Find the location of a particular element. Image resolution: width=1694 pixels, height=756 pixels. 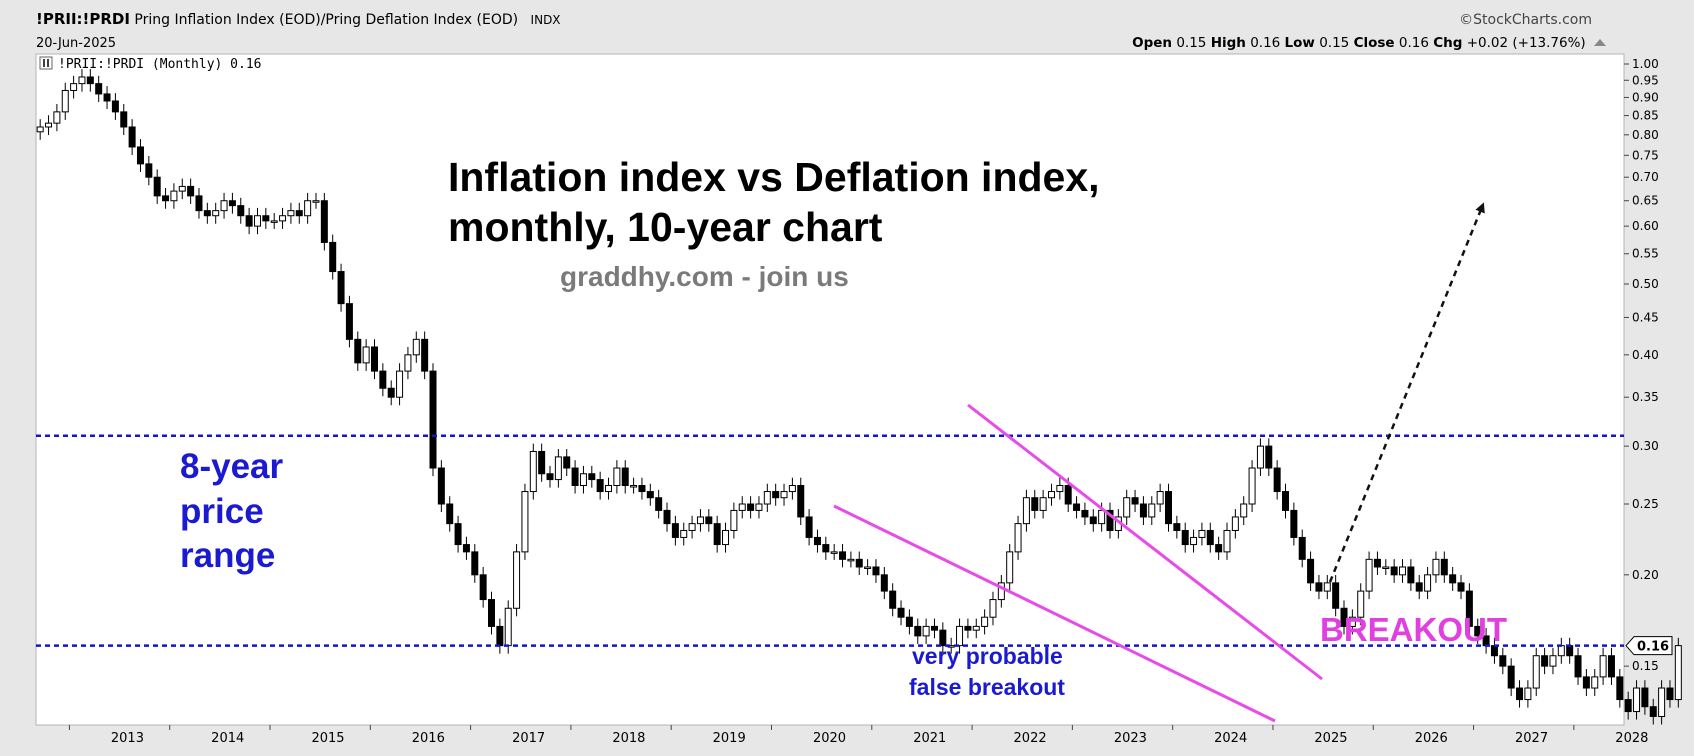

y-axis-ticks is located at coordinates (1626, 365).